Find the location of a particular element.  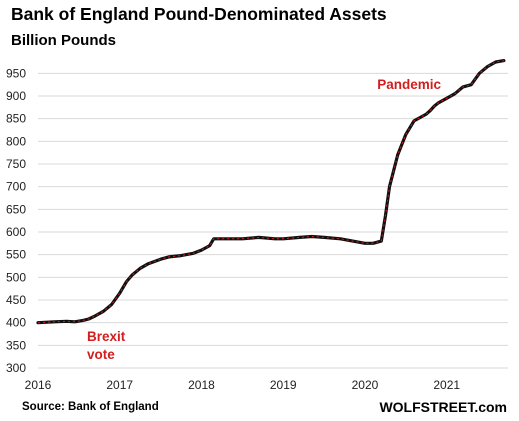

y-tick-label: 300 is located at coordinates (16, 368).